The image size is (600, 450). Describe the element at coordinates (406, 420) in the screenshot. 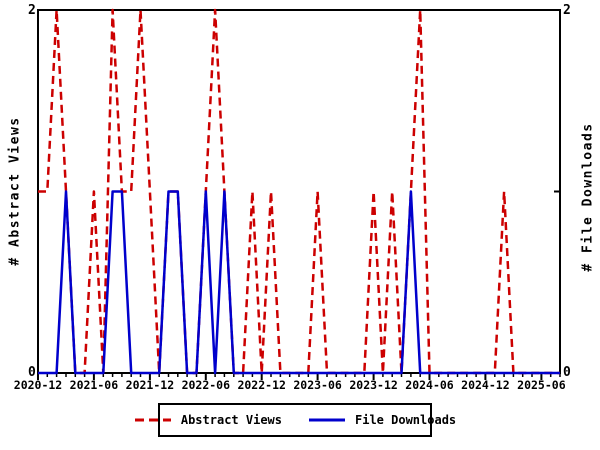

I see `legend-label-file-downloads: File Downloads` at that location.